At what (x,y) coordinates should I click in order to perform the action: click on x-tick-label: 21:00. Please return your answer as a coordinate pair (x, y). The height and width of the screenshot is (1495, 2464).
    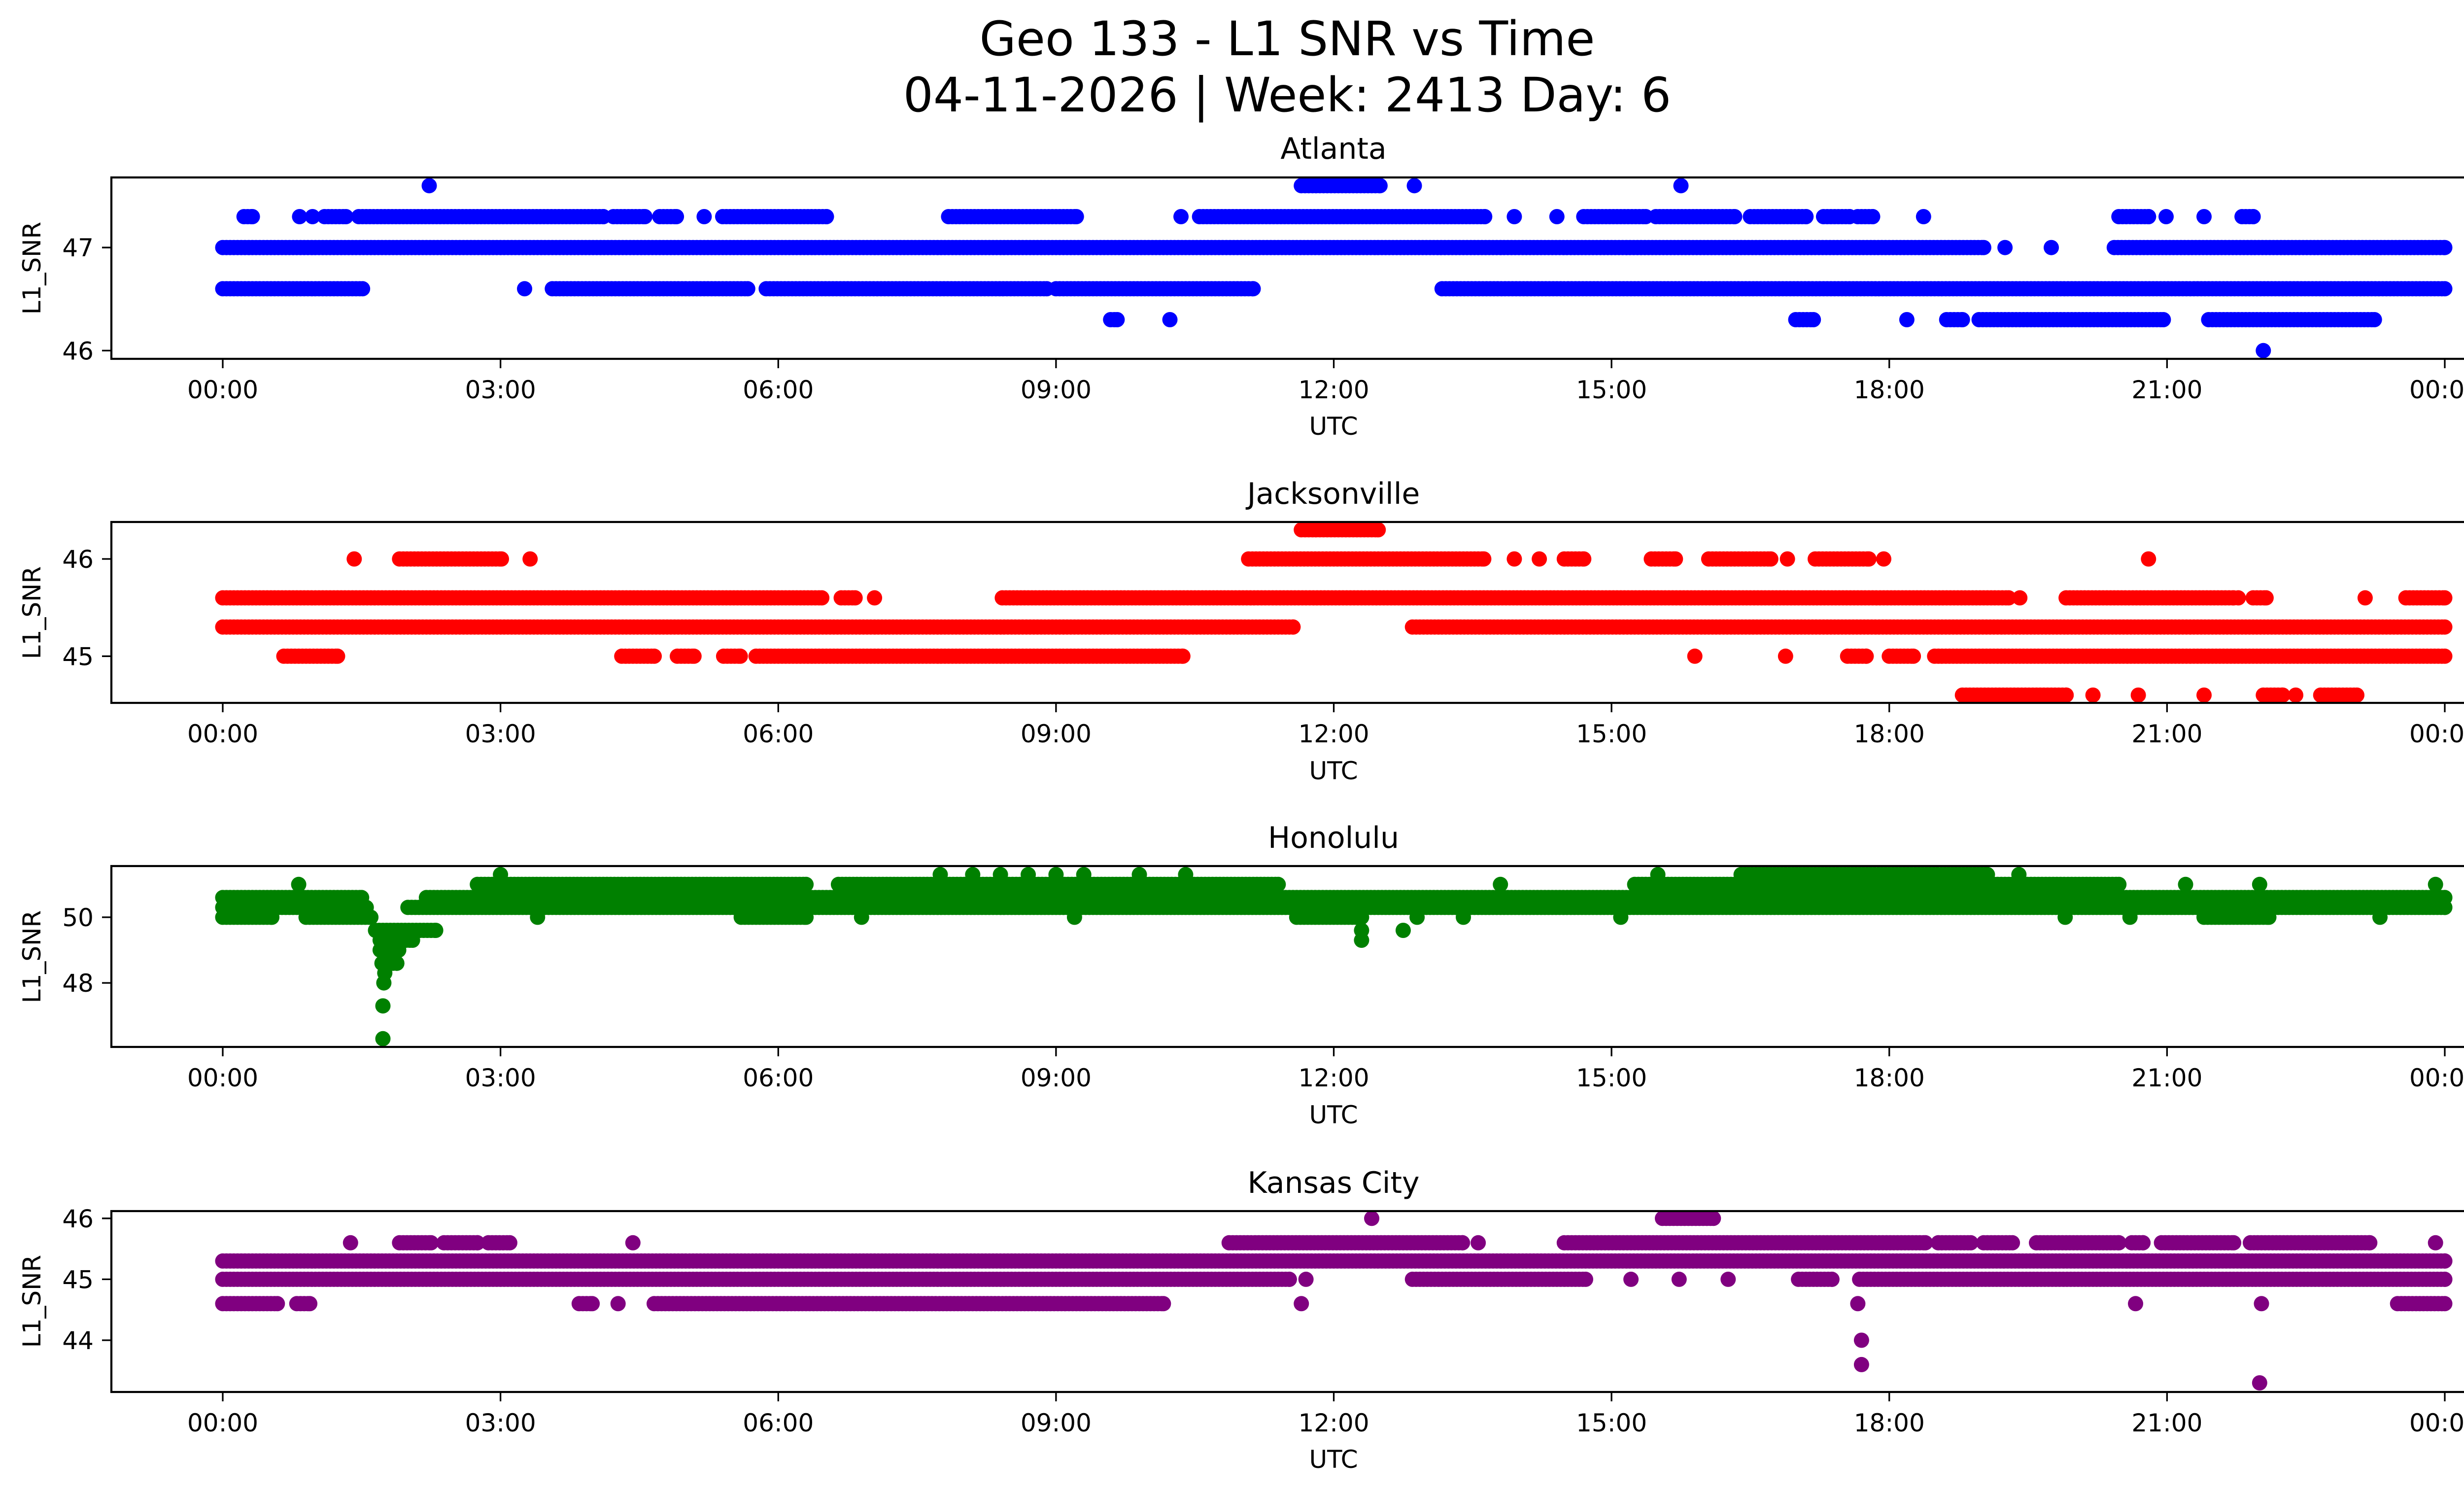
    Looking at the image, I should click on (2166, 734).